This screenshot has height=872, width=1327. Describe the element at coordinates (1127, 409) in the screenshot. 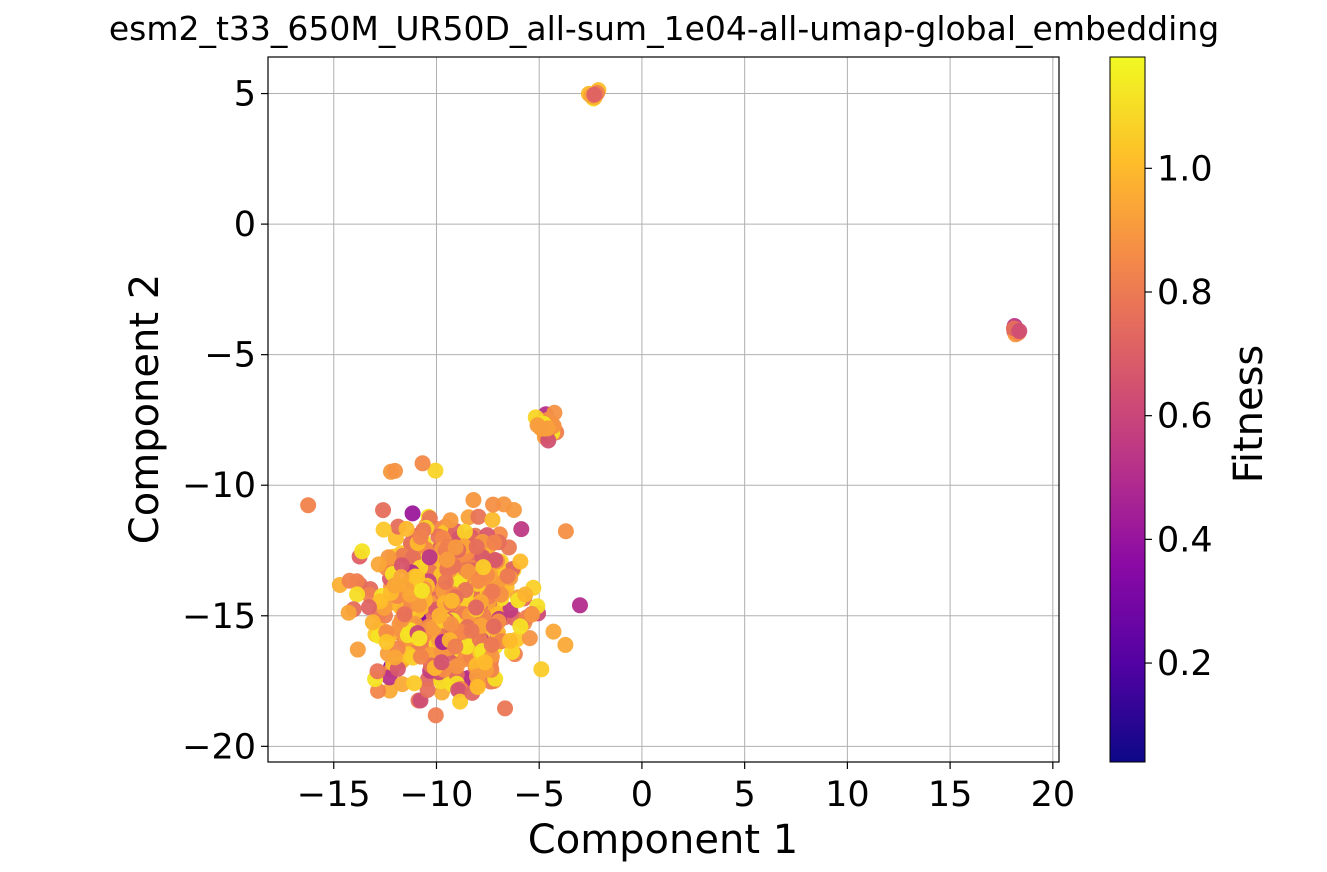

I see `colorbar` at that location.